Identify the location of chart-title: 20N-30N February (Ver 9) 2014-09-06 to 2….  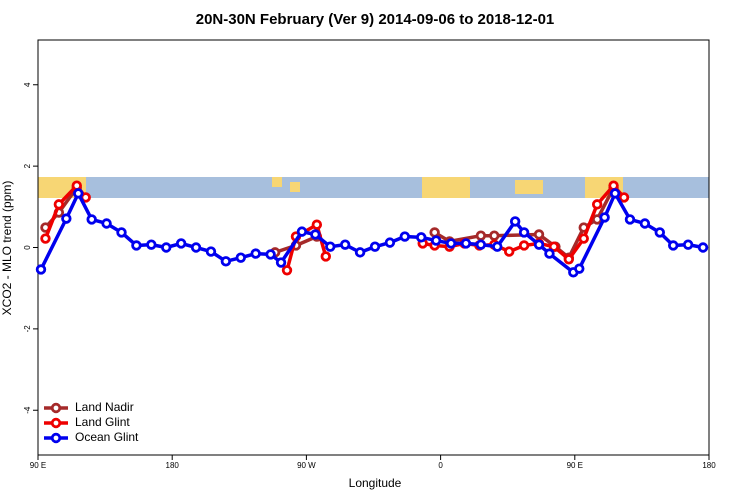
(375, 19).